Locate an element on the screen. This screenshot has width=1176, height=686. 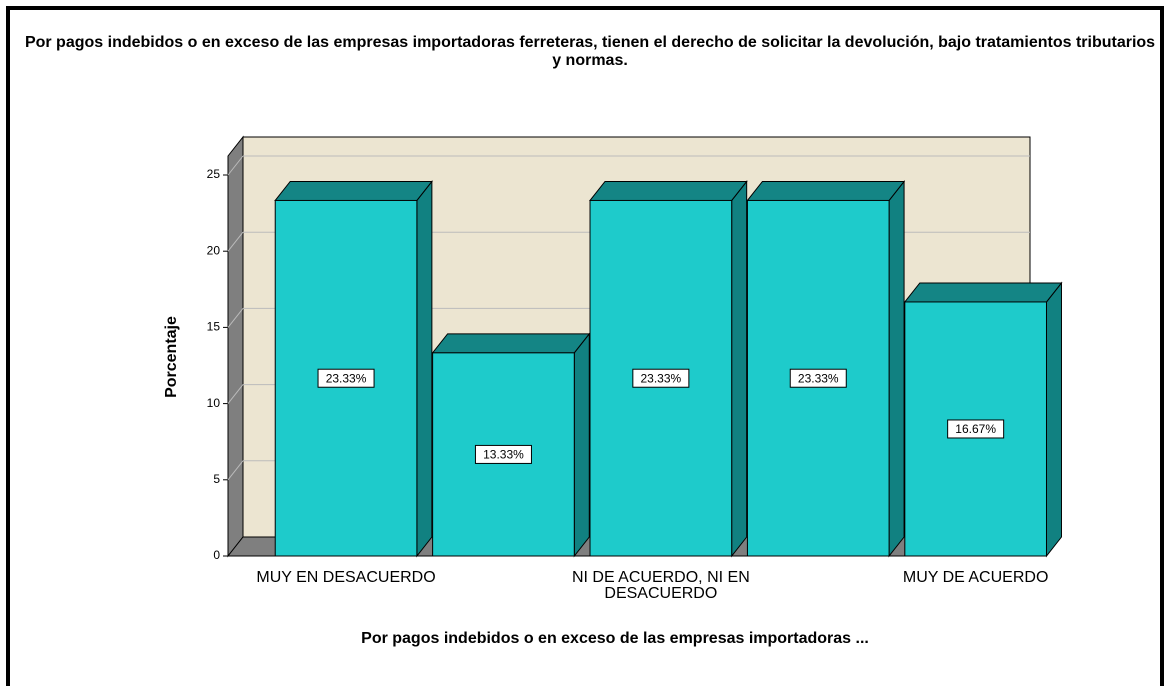
x-tick-label: NI DE ACUERDO, NI EN DESACUERDO is located at coordinates (660, 585).